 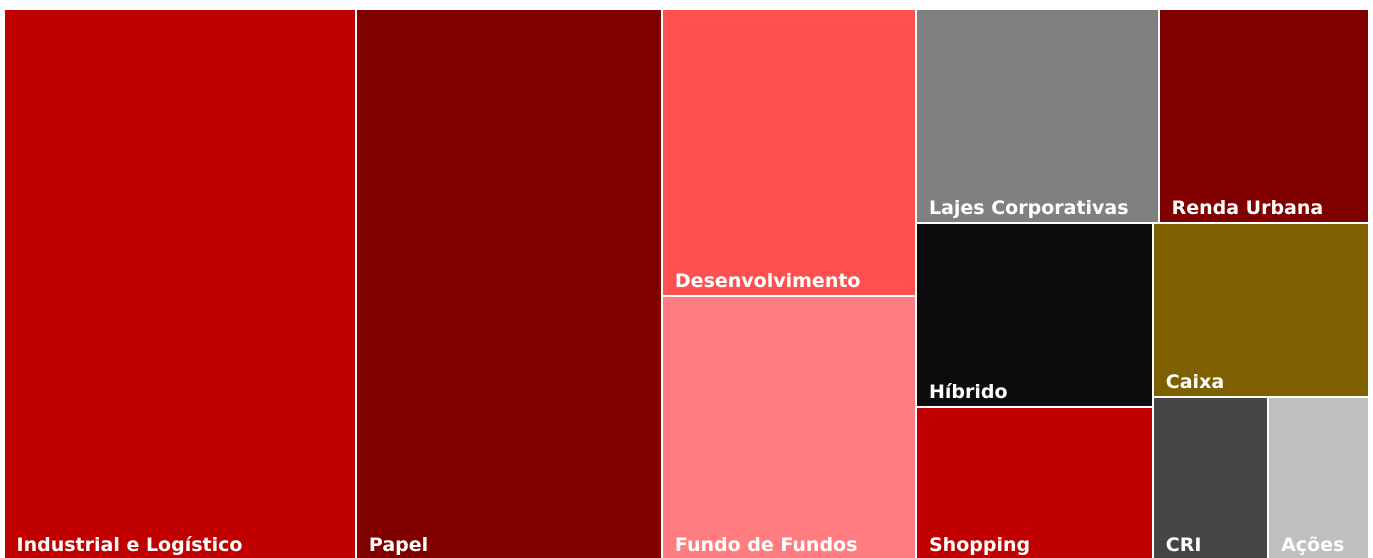 What do you see at coordinates (1264, 115) in the screenshot?
I see `treemap-cell: Renda Urbana` at bounding box center [1264, 115].